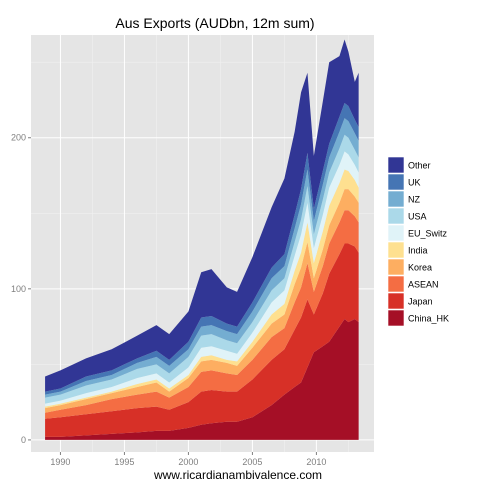  What do you see at coordinates (18, 138) in the screenshot?
I see `y-tick-label: 200` at bounding box center [18, 138].